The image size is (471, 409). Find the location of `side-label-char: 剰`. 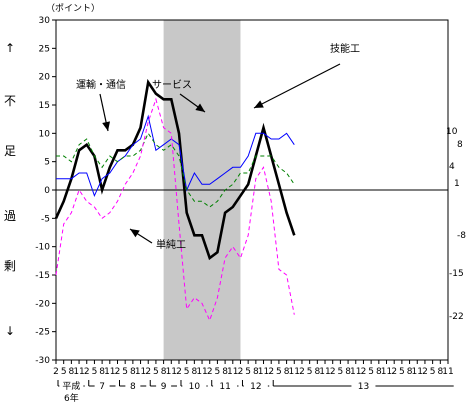

side-label-char: 剰 is located at coordinates (10, 266).